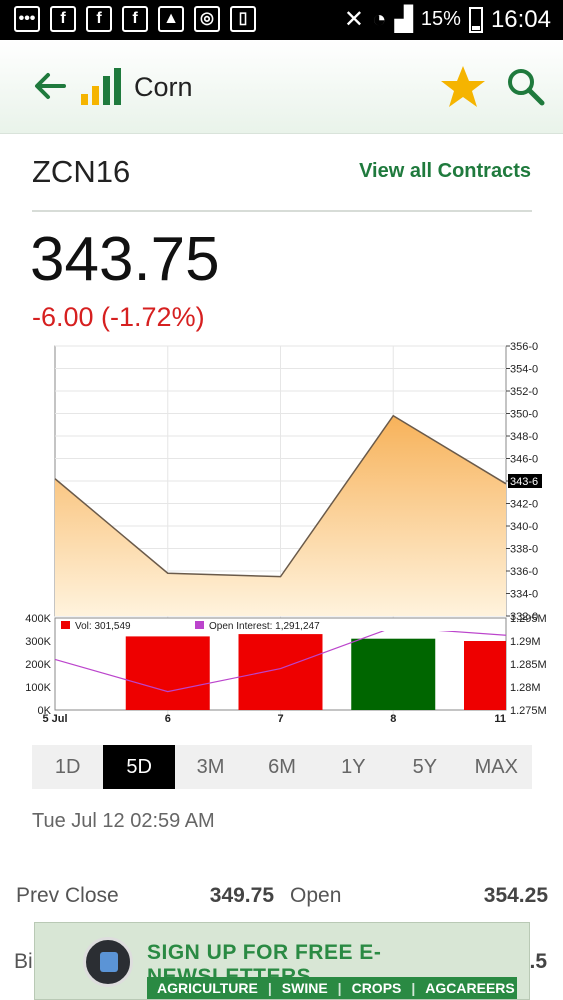 The width and height of the screenshot is (563, 1000). Describe the element at coordinates (440, 19) in the screenshot. I see `battery-percent: 15%` at that location.